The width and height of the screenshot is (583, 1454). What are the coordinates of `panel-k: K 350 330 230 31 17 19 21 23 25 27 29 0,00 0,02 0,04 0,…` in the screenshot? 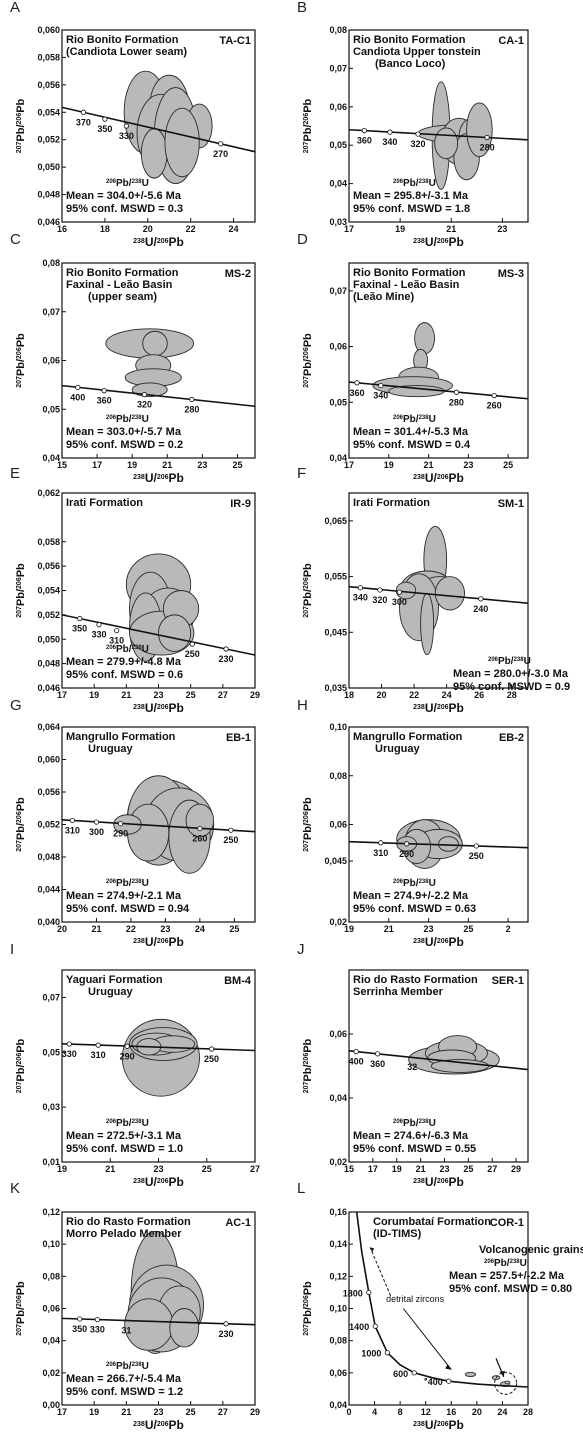 It's located at (135, 1306).